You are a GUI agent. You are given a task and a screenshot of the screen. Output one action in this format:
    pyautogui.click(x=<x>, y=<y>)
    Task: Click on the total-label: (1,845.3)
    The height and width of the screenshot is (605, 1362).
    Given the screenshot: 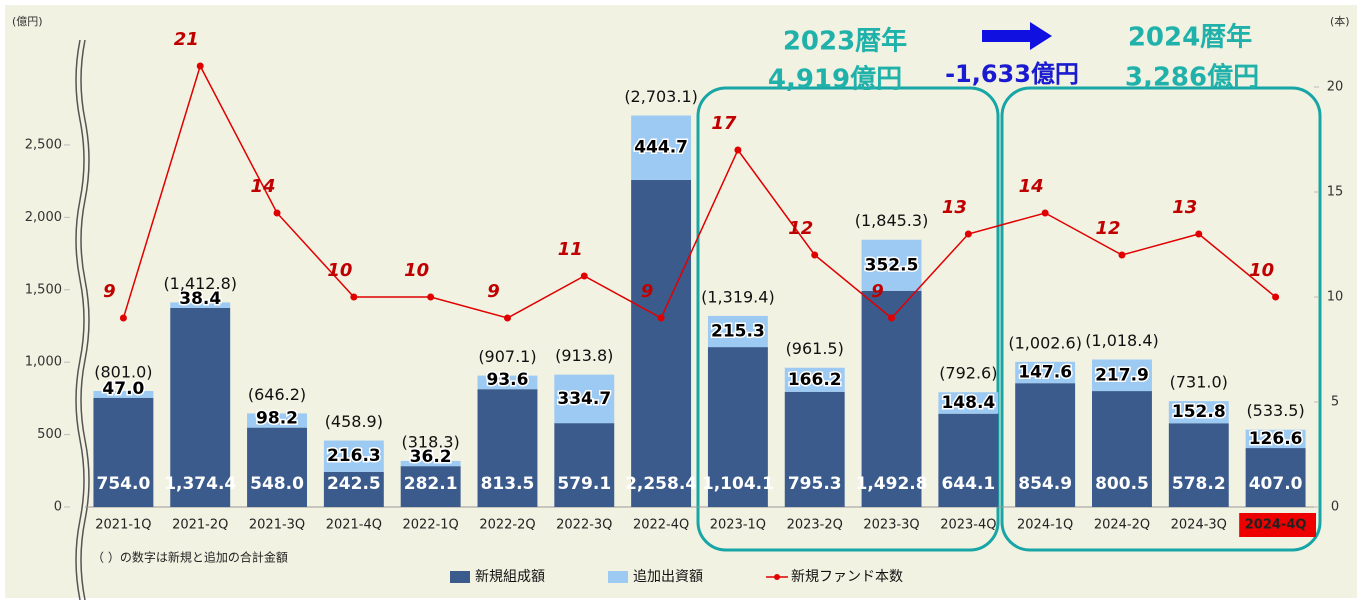 What is the action you would take?
    pyautogui.click(x=892, y=220)
    